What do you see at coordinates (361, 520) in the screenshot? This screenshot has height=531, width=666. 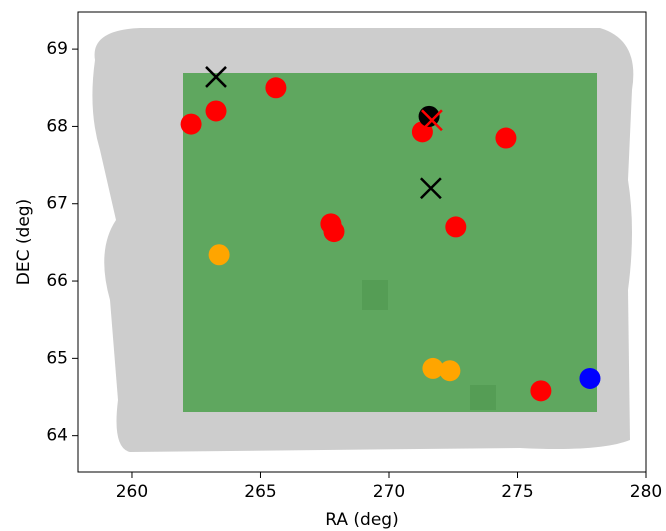 I see `x-axis-label: RA (deg)` at bounding box center [361, 520].